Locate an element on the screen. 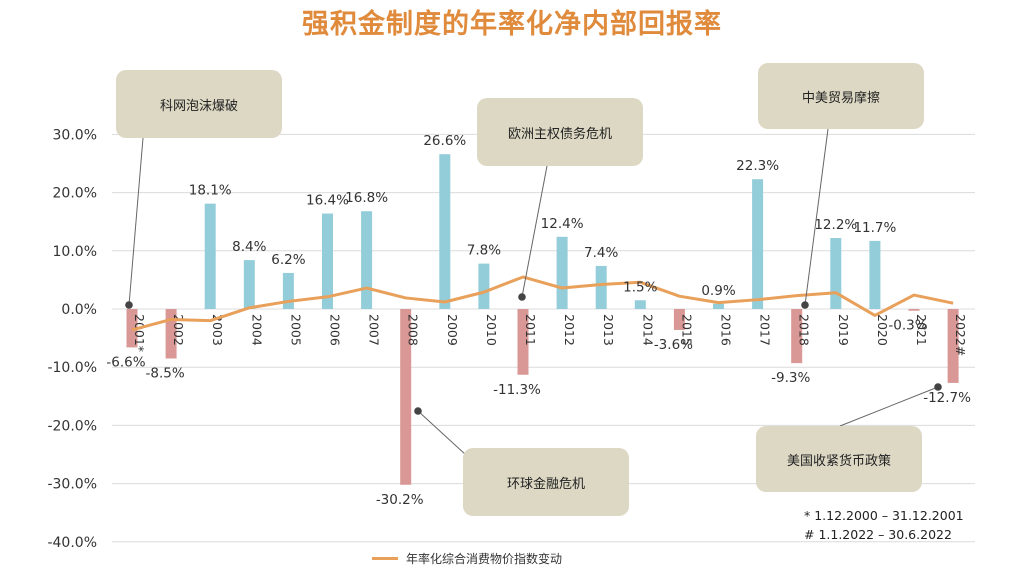 The height and width of the screenshot is (576, 1024). data-label: 12.4% is located at coordinates (562, 224).